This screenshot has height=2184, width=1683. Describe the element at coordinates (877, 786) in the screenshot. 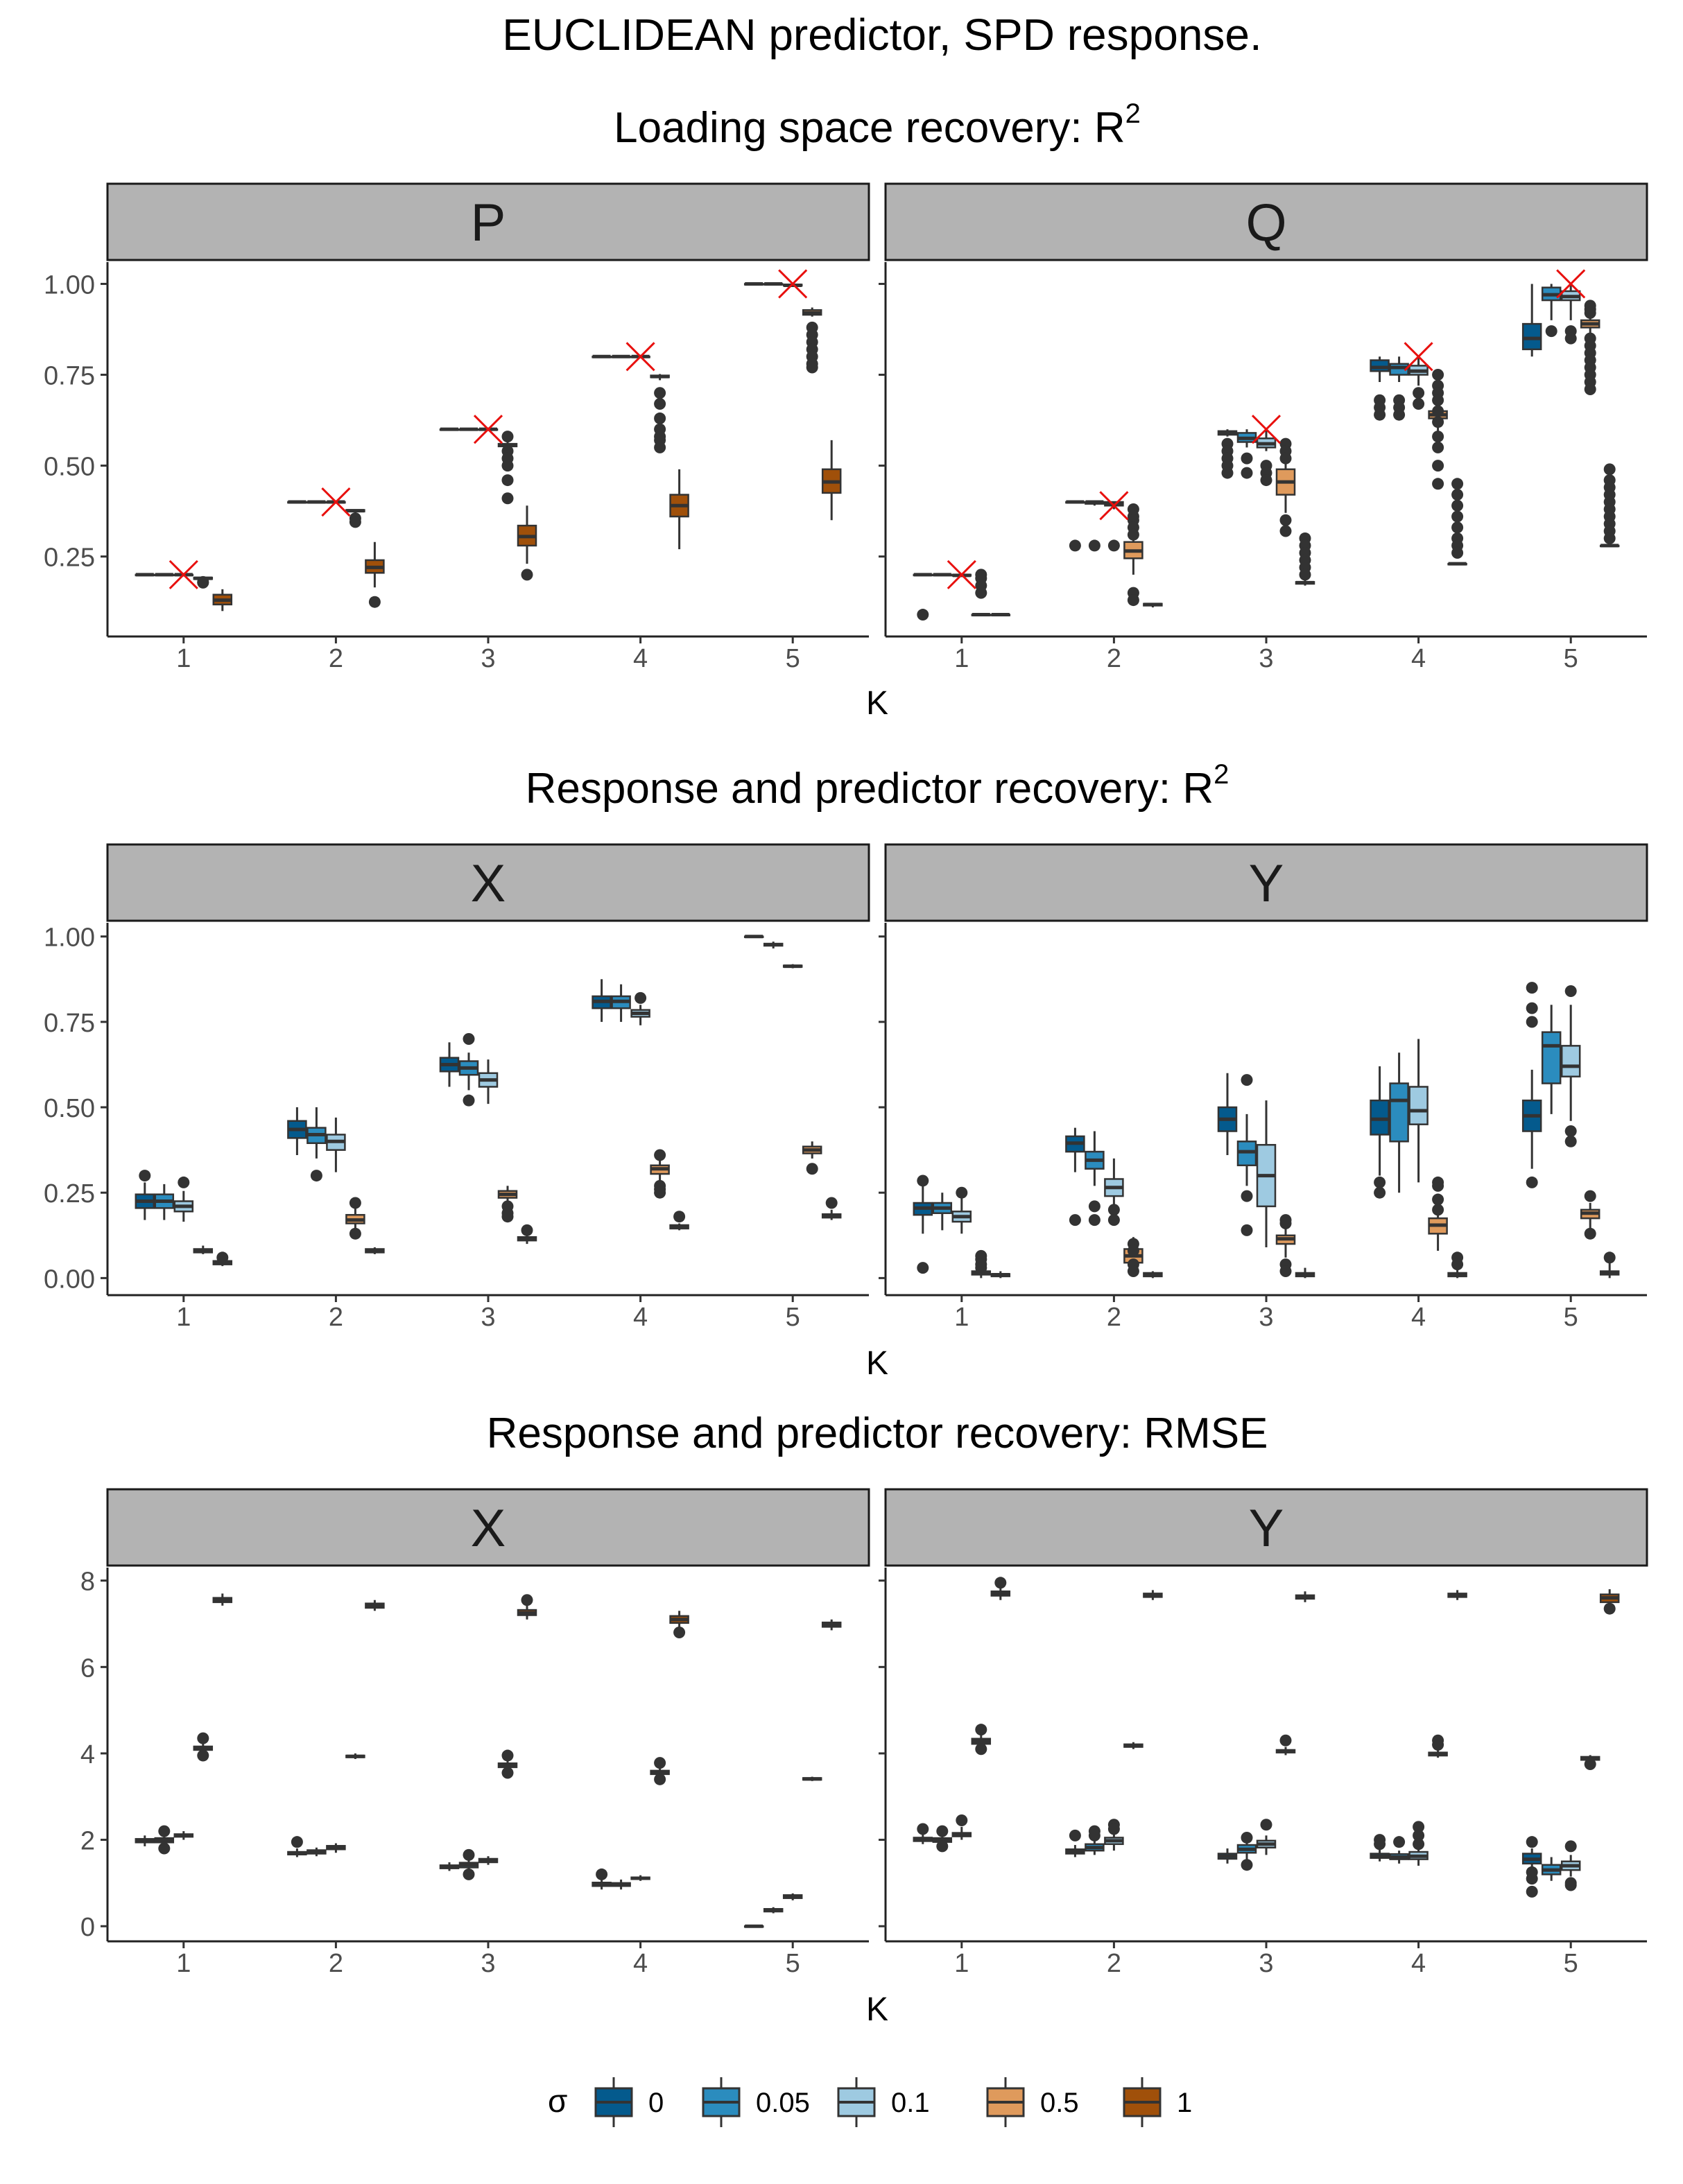

I see `chart-title: Response and predictor recovery: R2` at that location.